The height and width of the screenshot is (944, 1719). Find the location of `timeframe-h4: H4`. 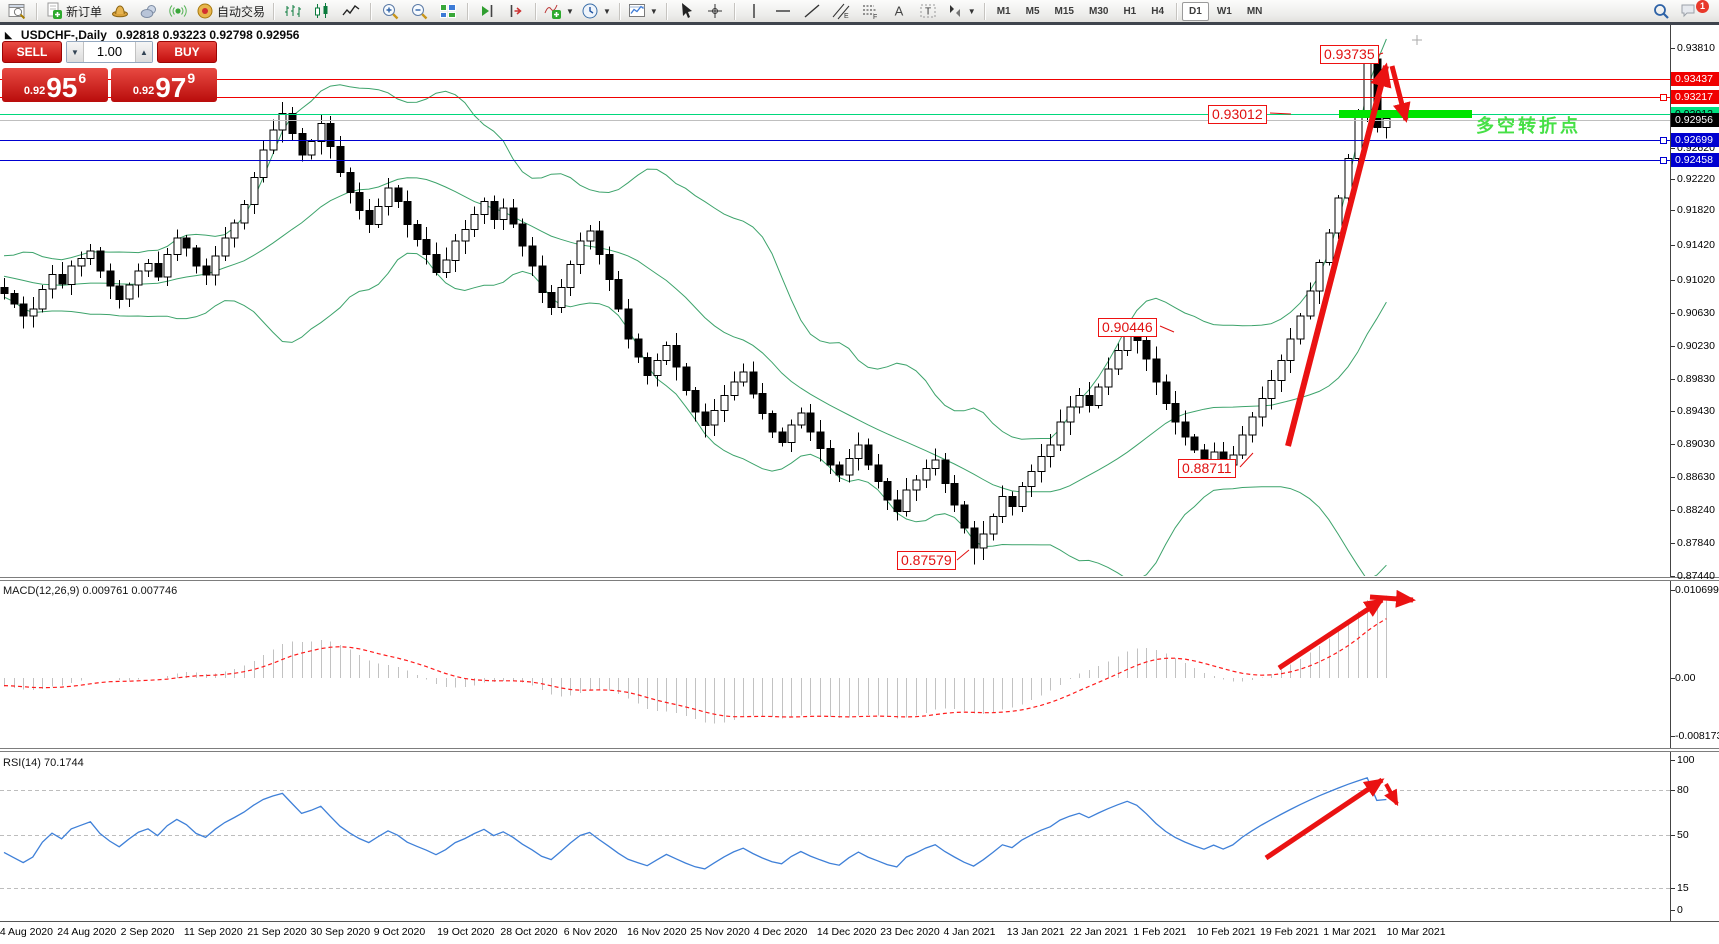

timeframe-h4: H4 is located at coordinates (1158, 11).